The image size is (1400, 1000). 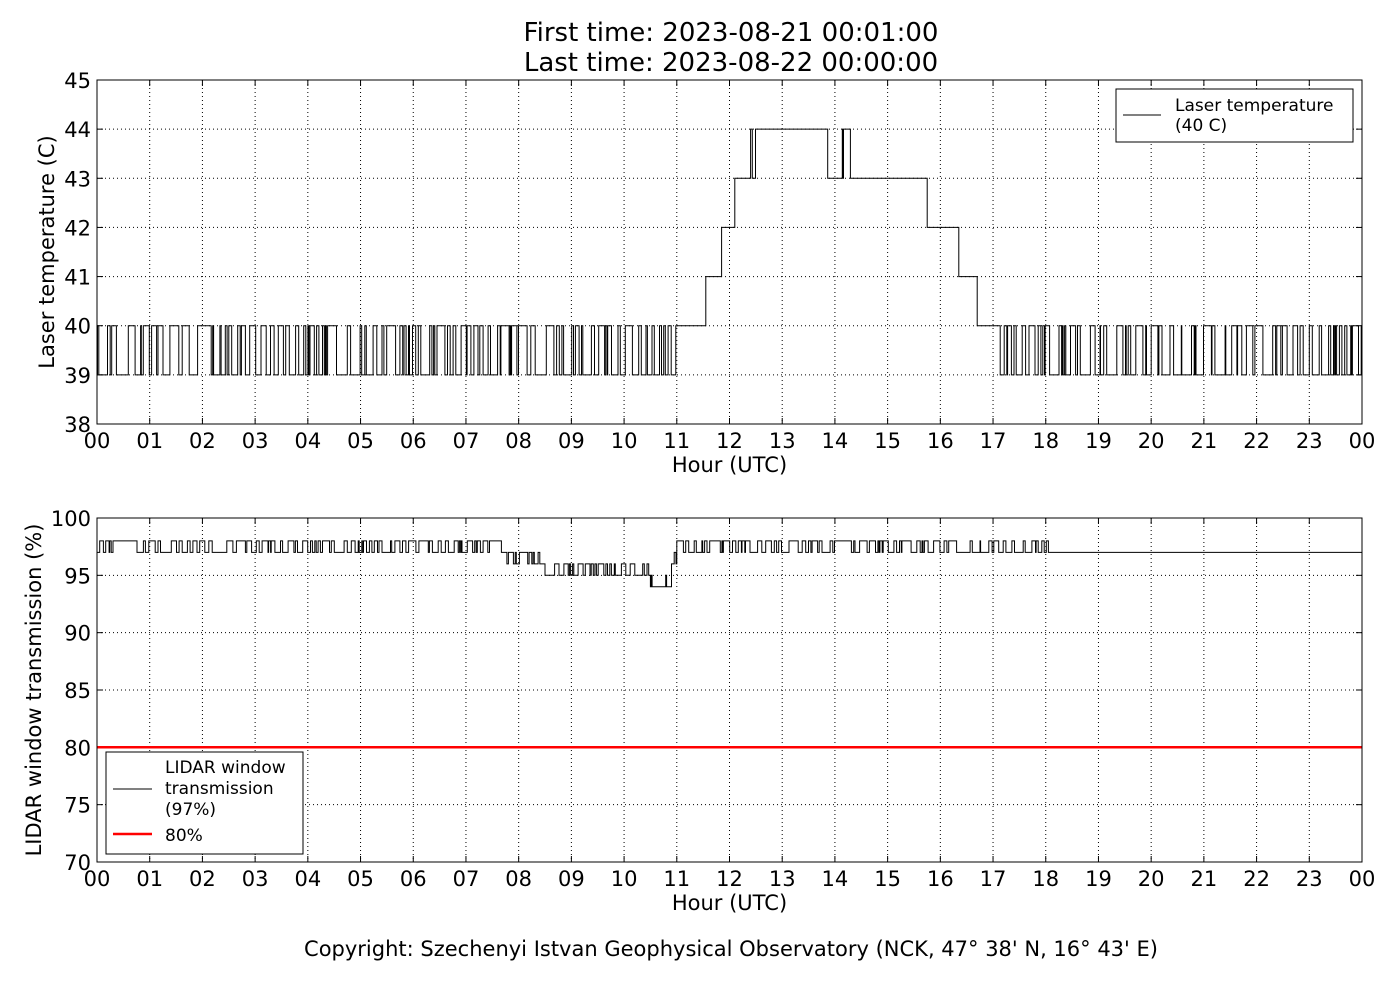 What do you see at coordinates (77, 425) in the screenshot?
I see `y-tick-label: 38` at bounding box center [77, 425].